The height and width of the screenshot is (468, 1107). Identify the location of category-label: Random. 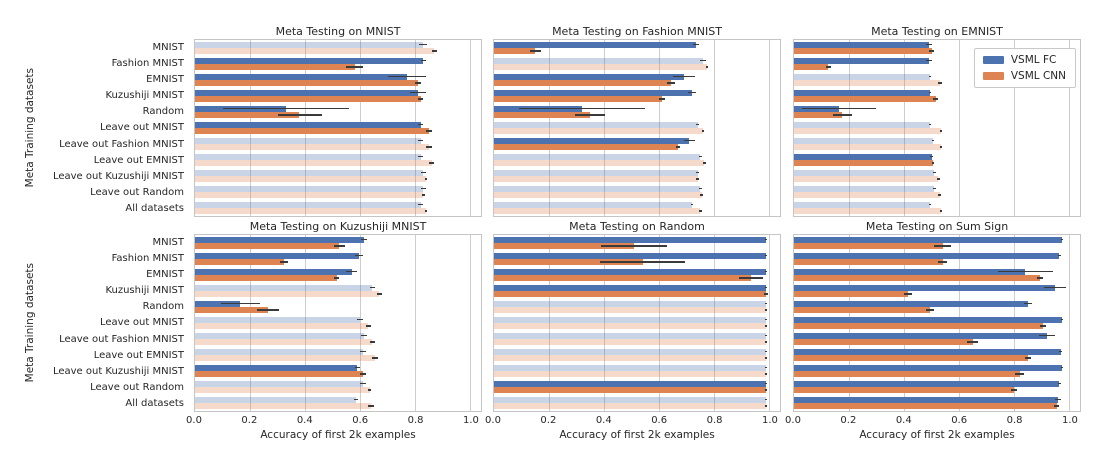
(163, 307).